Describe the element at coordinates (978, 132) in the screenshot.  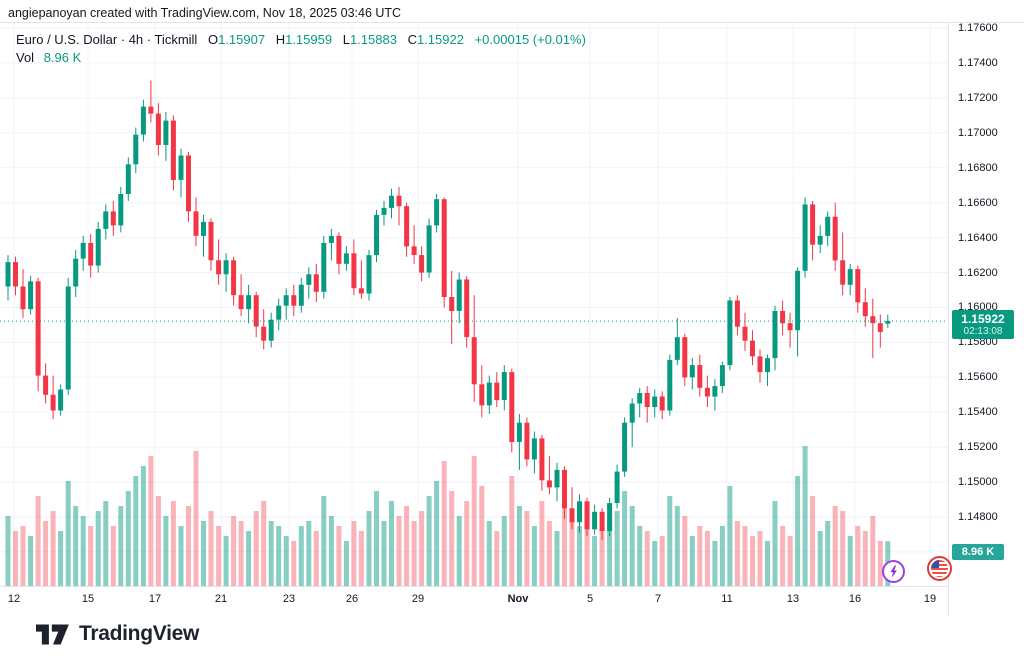
I see `price-axis-label: 1.17000` at that location.